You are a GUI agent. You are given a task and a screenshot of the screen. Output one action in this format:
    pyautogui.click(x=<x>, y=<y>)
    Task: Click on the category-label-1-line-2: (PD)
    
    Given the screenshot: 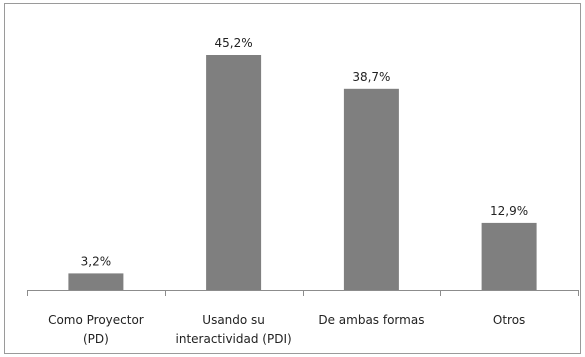 What is the action you would take?
    pyautogui.click(x=96, y=339)
    